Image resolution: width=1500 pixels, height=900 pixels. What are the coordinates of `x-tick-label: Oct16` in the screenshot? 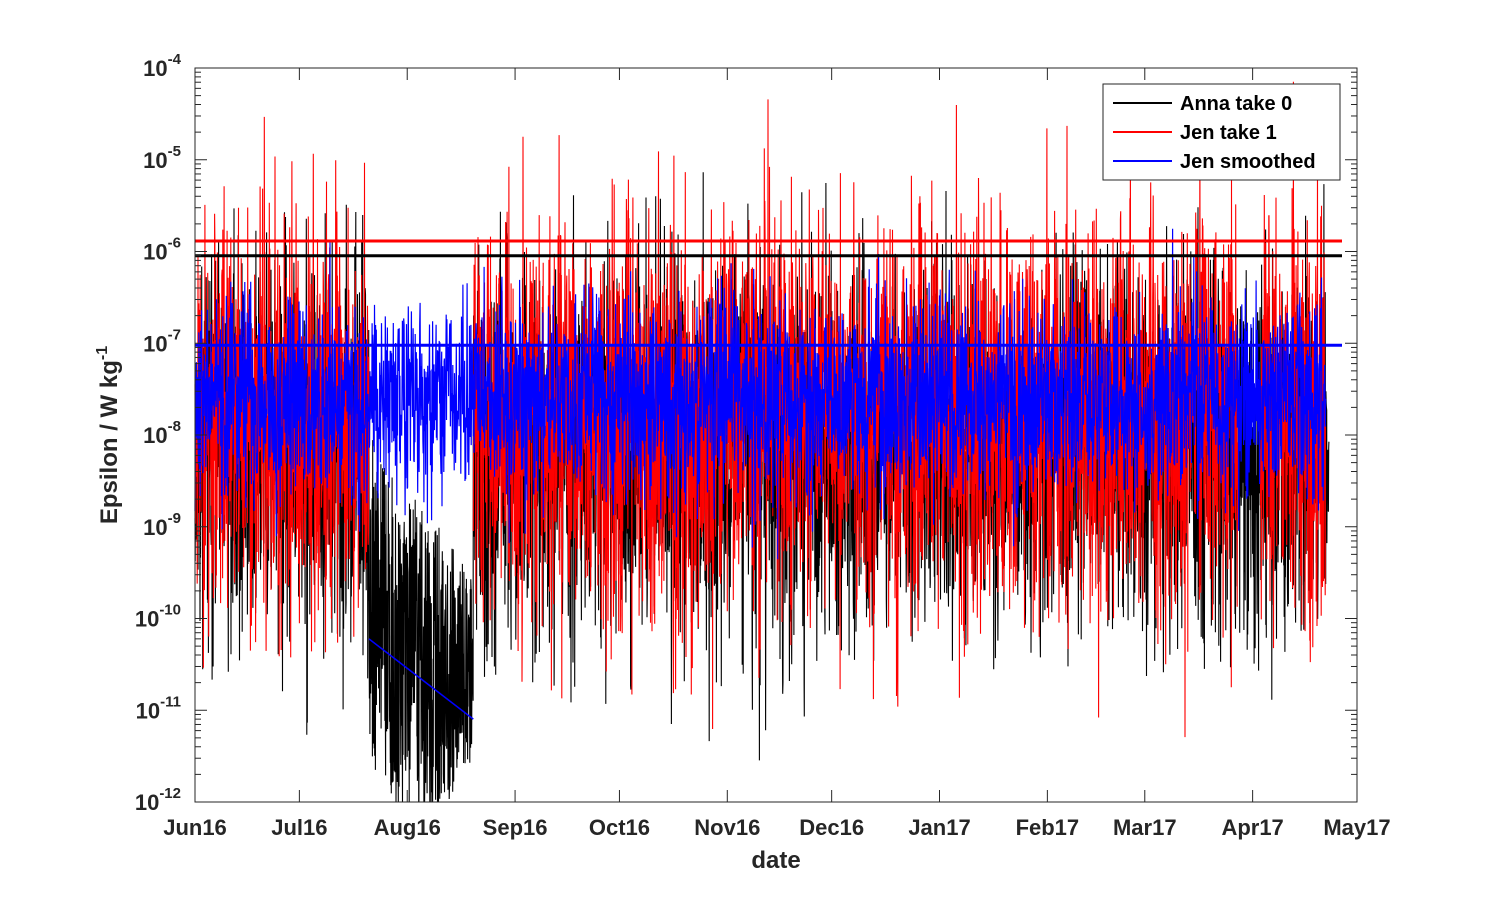 It's located at (619, 827).